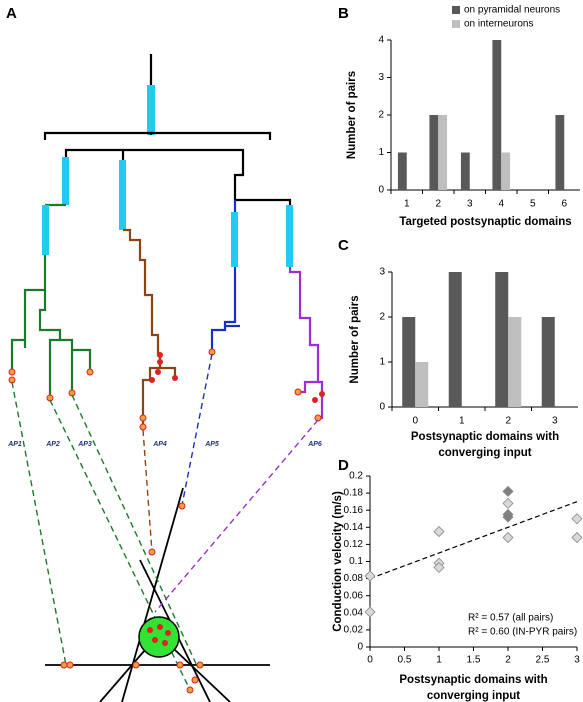 The image size is (583, 702). Describe the element at coordinates (381, 77) in the screenshot. I see `y-tick-label: 3` at that location.